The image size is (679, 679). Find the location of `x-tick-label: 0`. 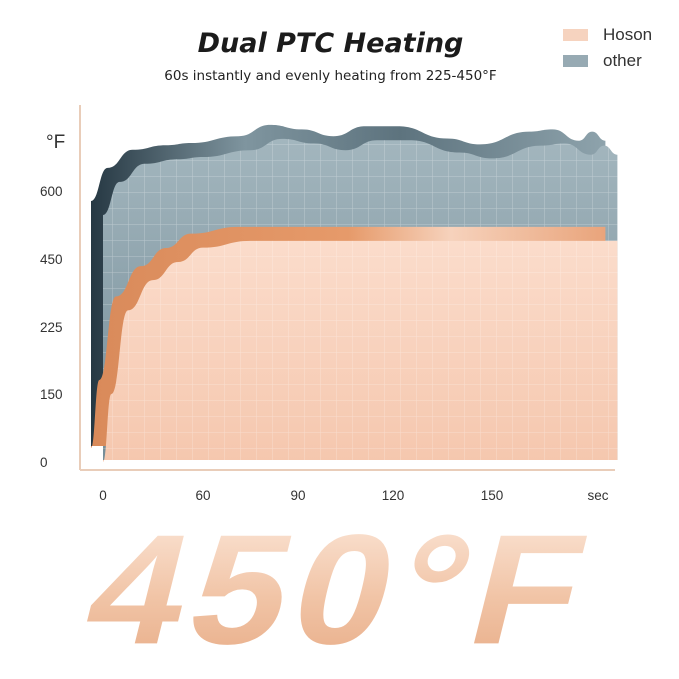

x-tick-label: 0 is located at coordinates (103, 495).